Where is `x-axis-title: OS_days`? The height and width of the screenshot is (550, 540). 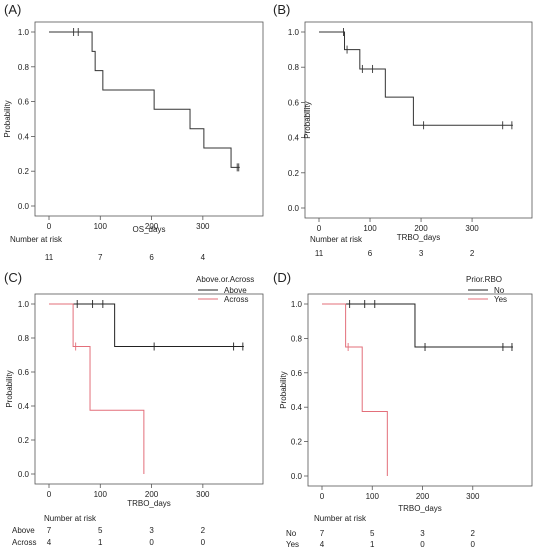 x-axis-title: OS_days is located at coordinates (149, 229).